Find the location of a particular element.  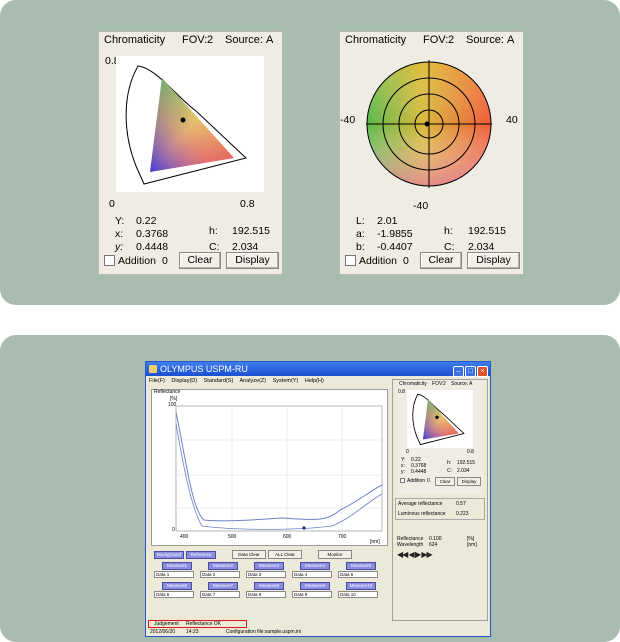

mini-clear-button: Clear is located at coordinates (445, 481).